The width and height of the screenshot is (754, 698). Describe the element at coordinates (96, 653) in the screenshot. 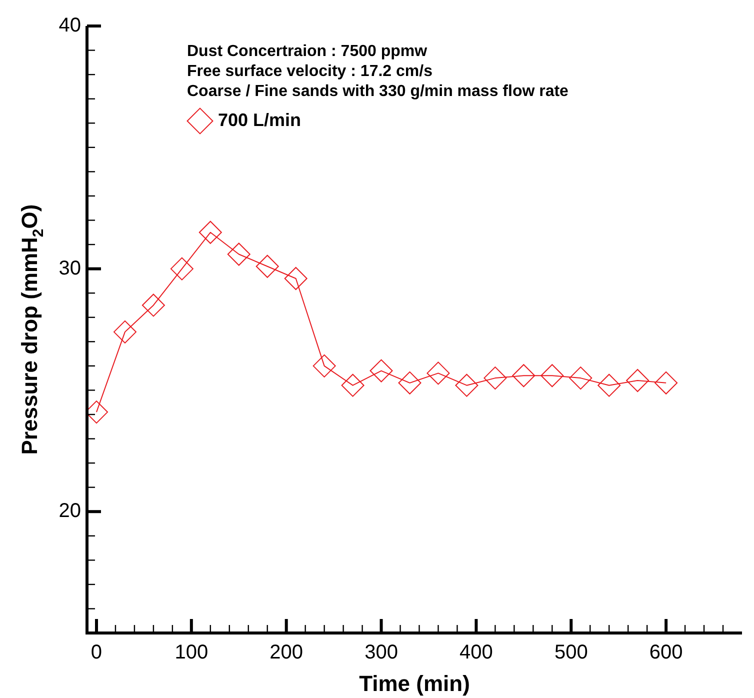

I see `x-tick-label: 0` at that location.